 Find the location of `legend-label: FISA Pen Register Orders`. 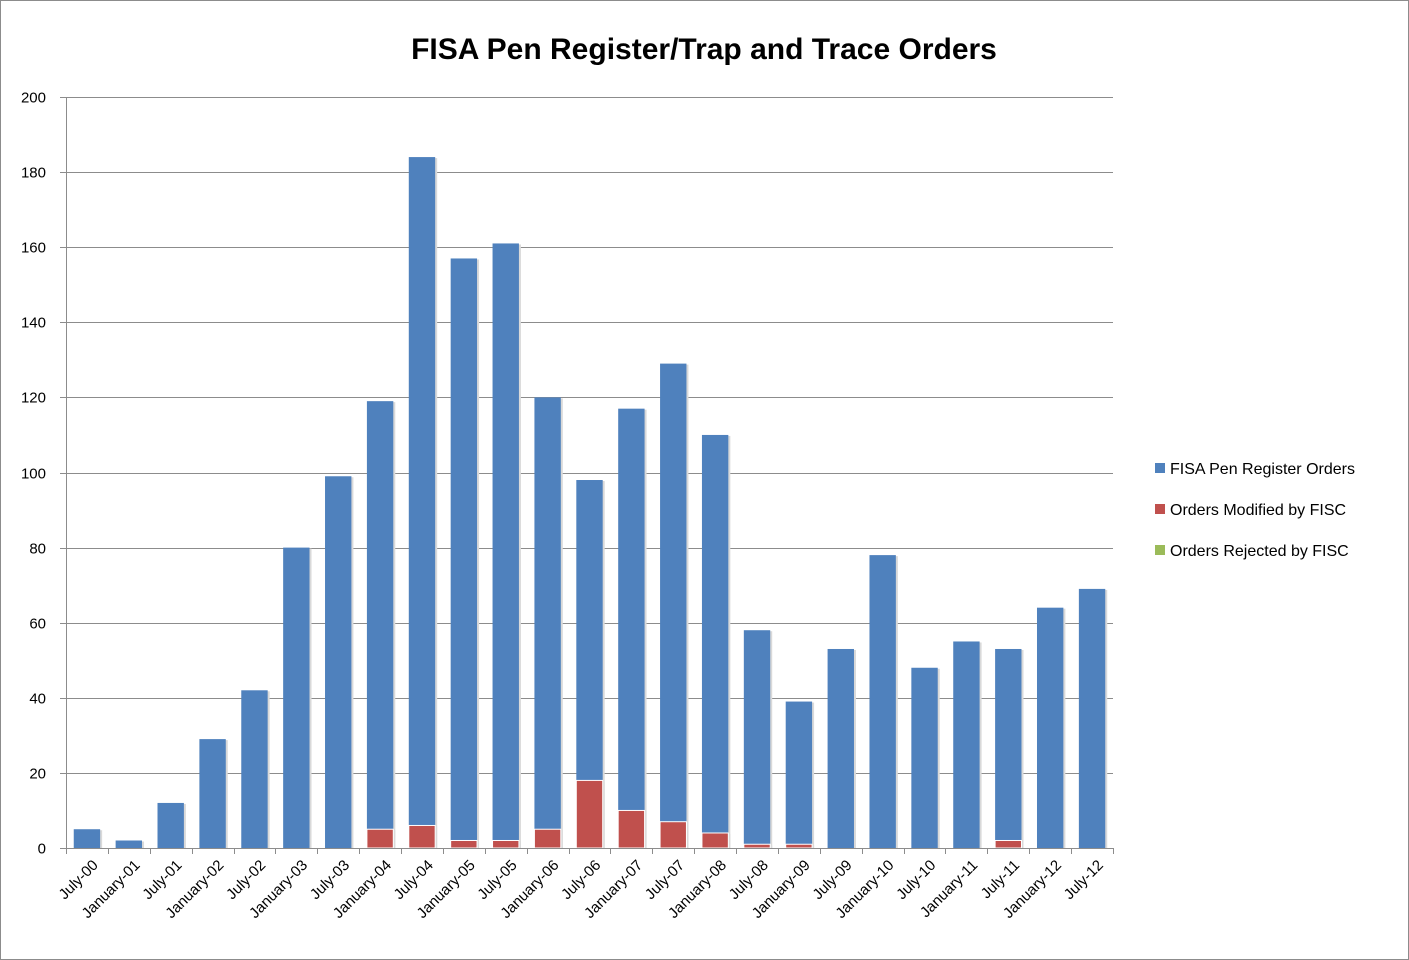

legend-label: FISA Pen Register Orders is located at coordinates (1262, 469).